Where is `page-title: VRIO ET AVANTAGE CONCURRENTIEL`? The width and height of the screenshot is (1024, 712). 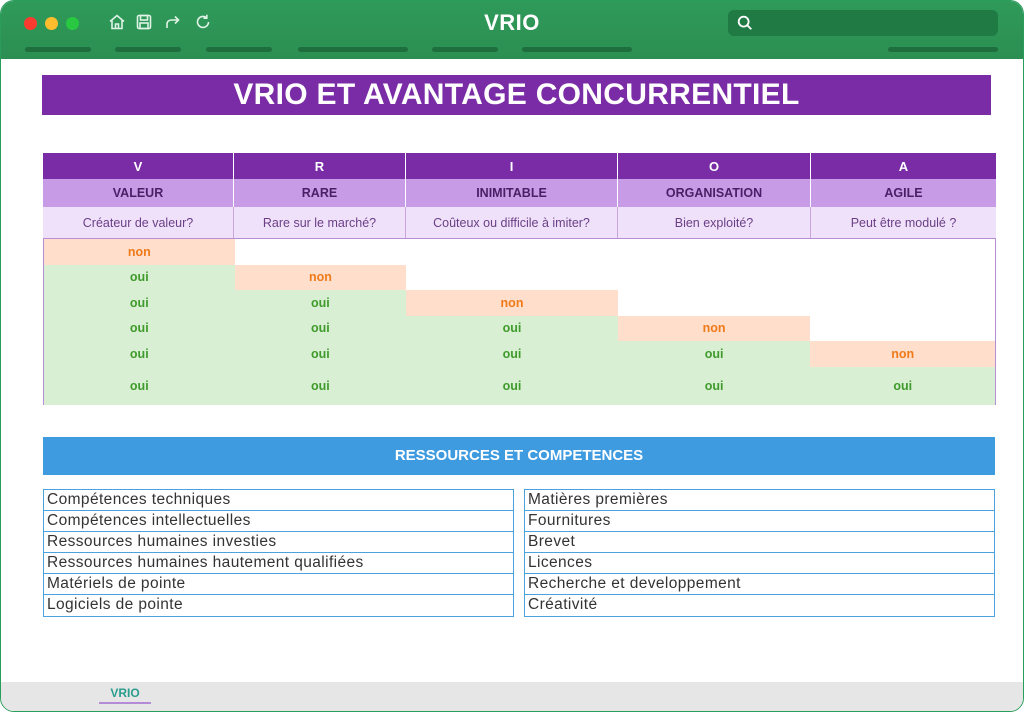 page-title: VRIO ET AVANTAGE CONCURRENTIEL is located at coordinates (516, 95).